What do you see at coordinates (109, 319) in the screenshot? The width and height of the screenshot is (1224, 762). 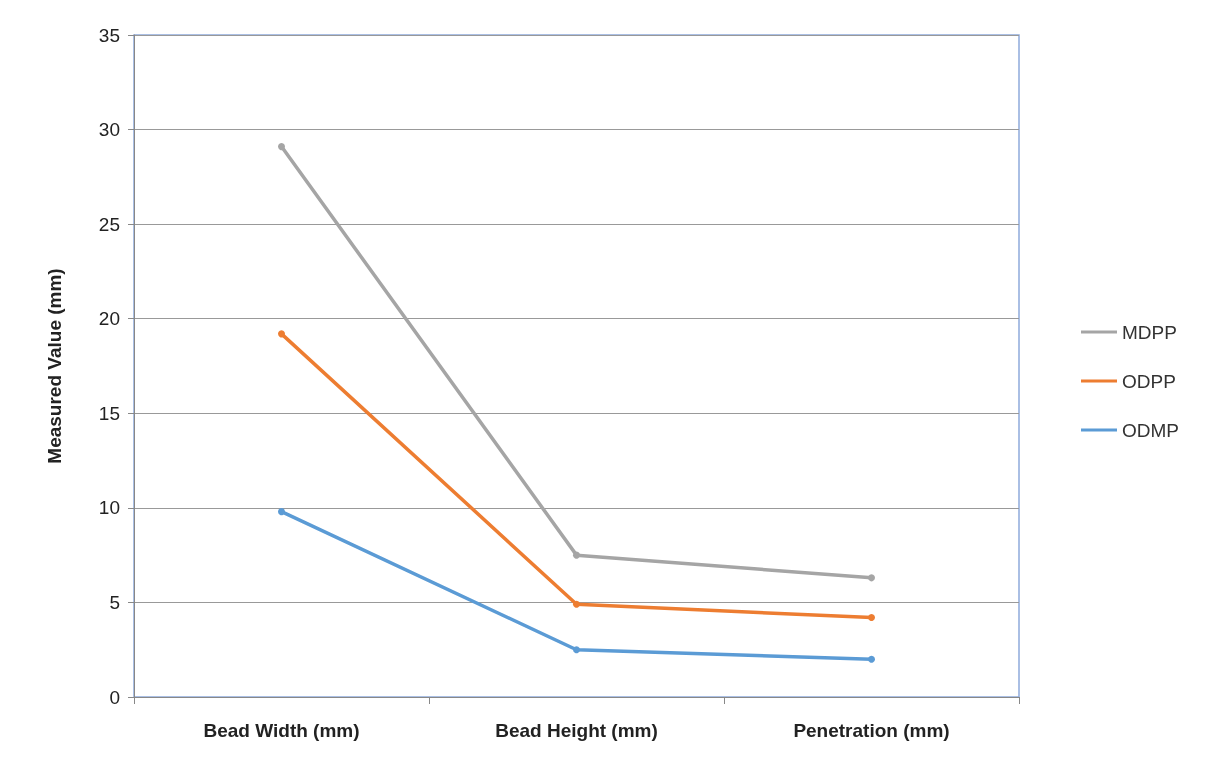 I see `y-tick-label: 20` at bounding box center [109, 319].